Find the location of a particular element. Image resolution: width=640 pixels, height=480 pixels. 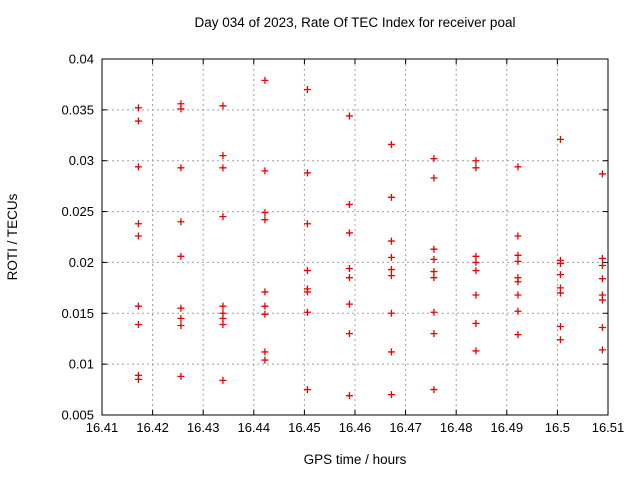

x-tick-label: 16.45 is located at coordinates (304, 427).